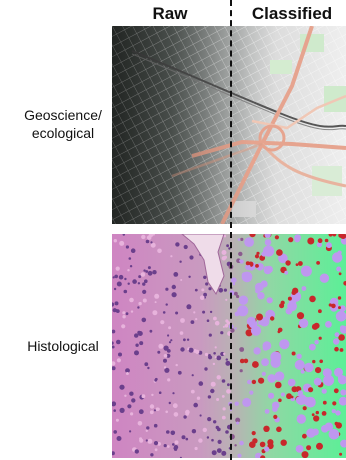  Describe the element at coordinates (231, 230) in the screenshot. I see `raw-classified-divider` at that location.